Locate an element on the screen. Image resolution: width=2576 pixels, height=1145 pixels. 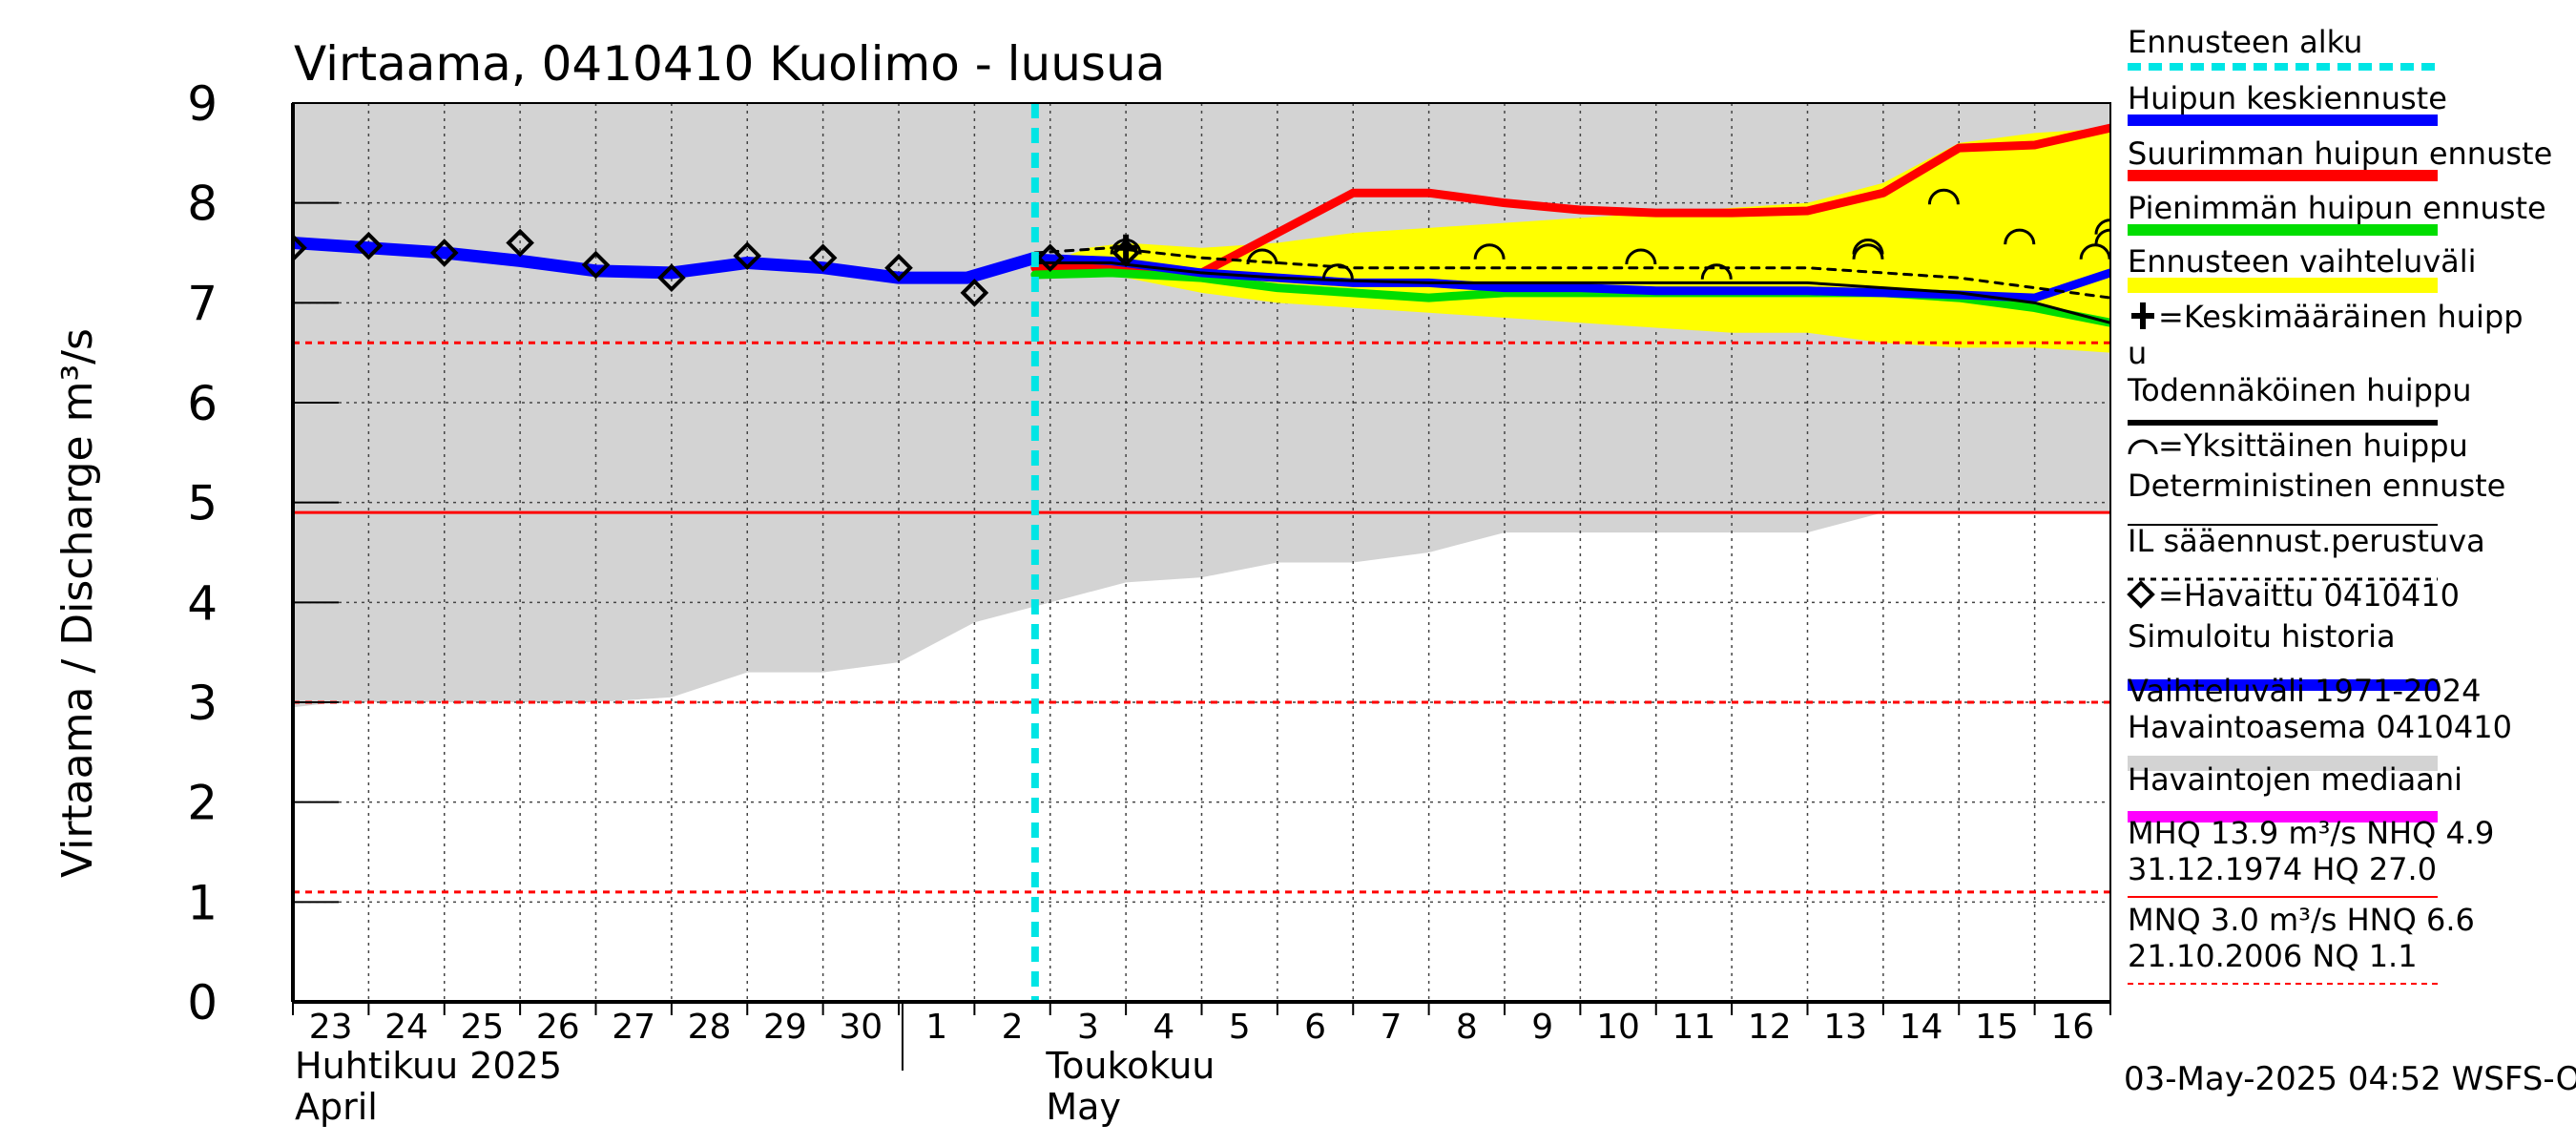
legend-label: Simuloitu historia is located at coordinates (2262, 637).